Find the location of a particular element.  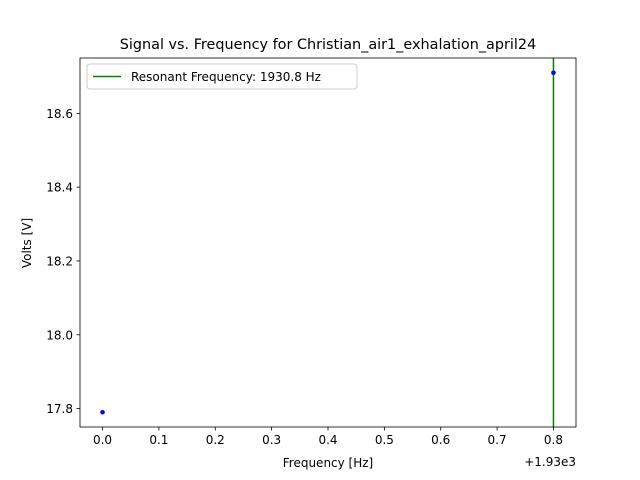

x-tick-label: 0.5 is located at coordinates (384, 440).